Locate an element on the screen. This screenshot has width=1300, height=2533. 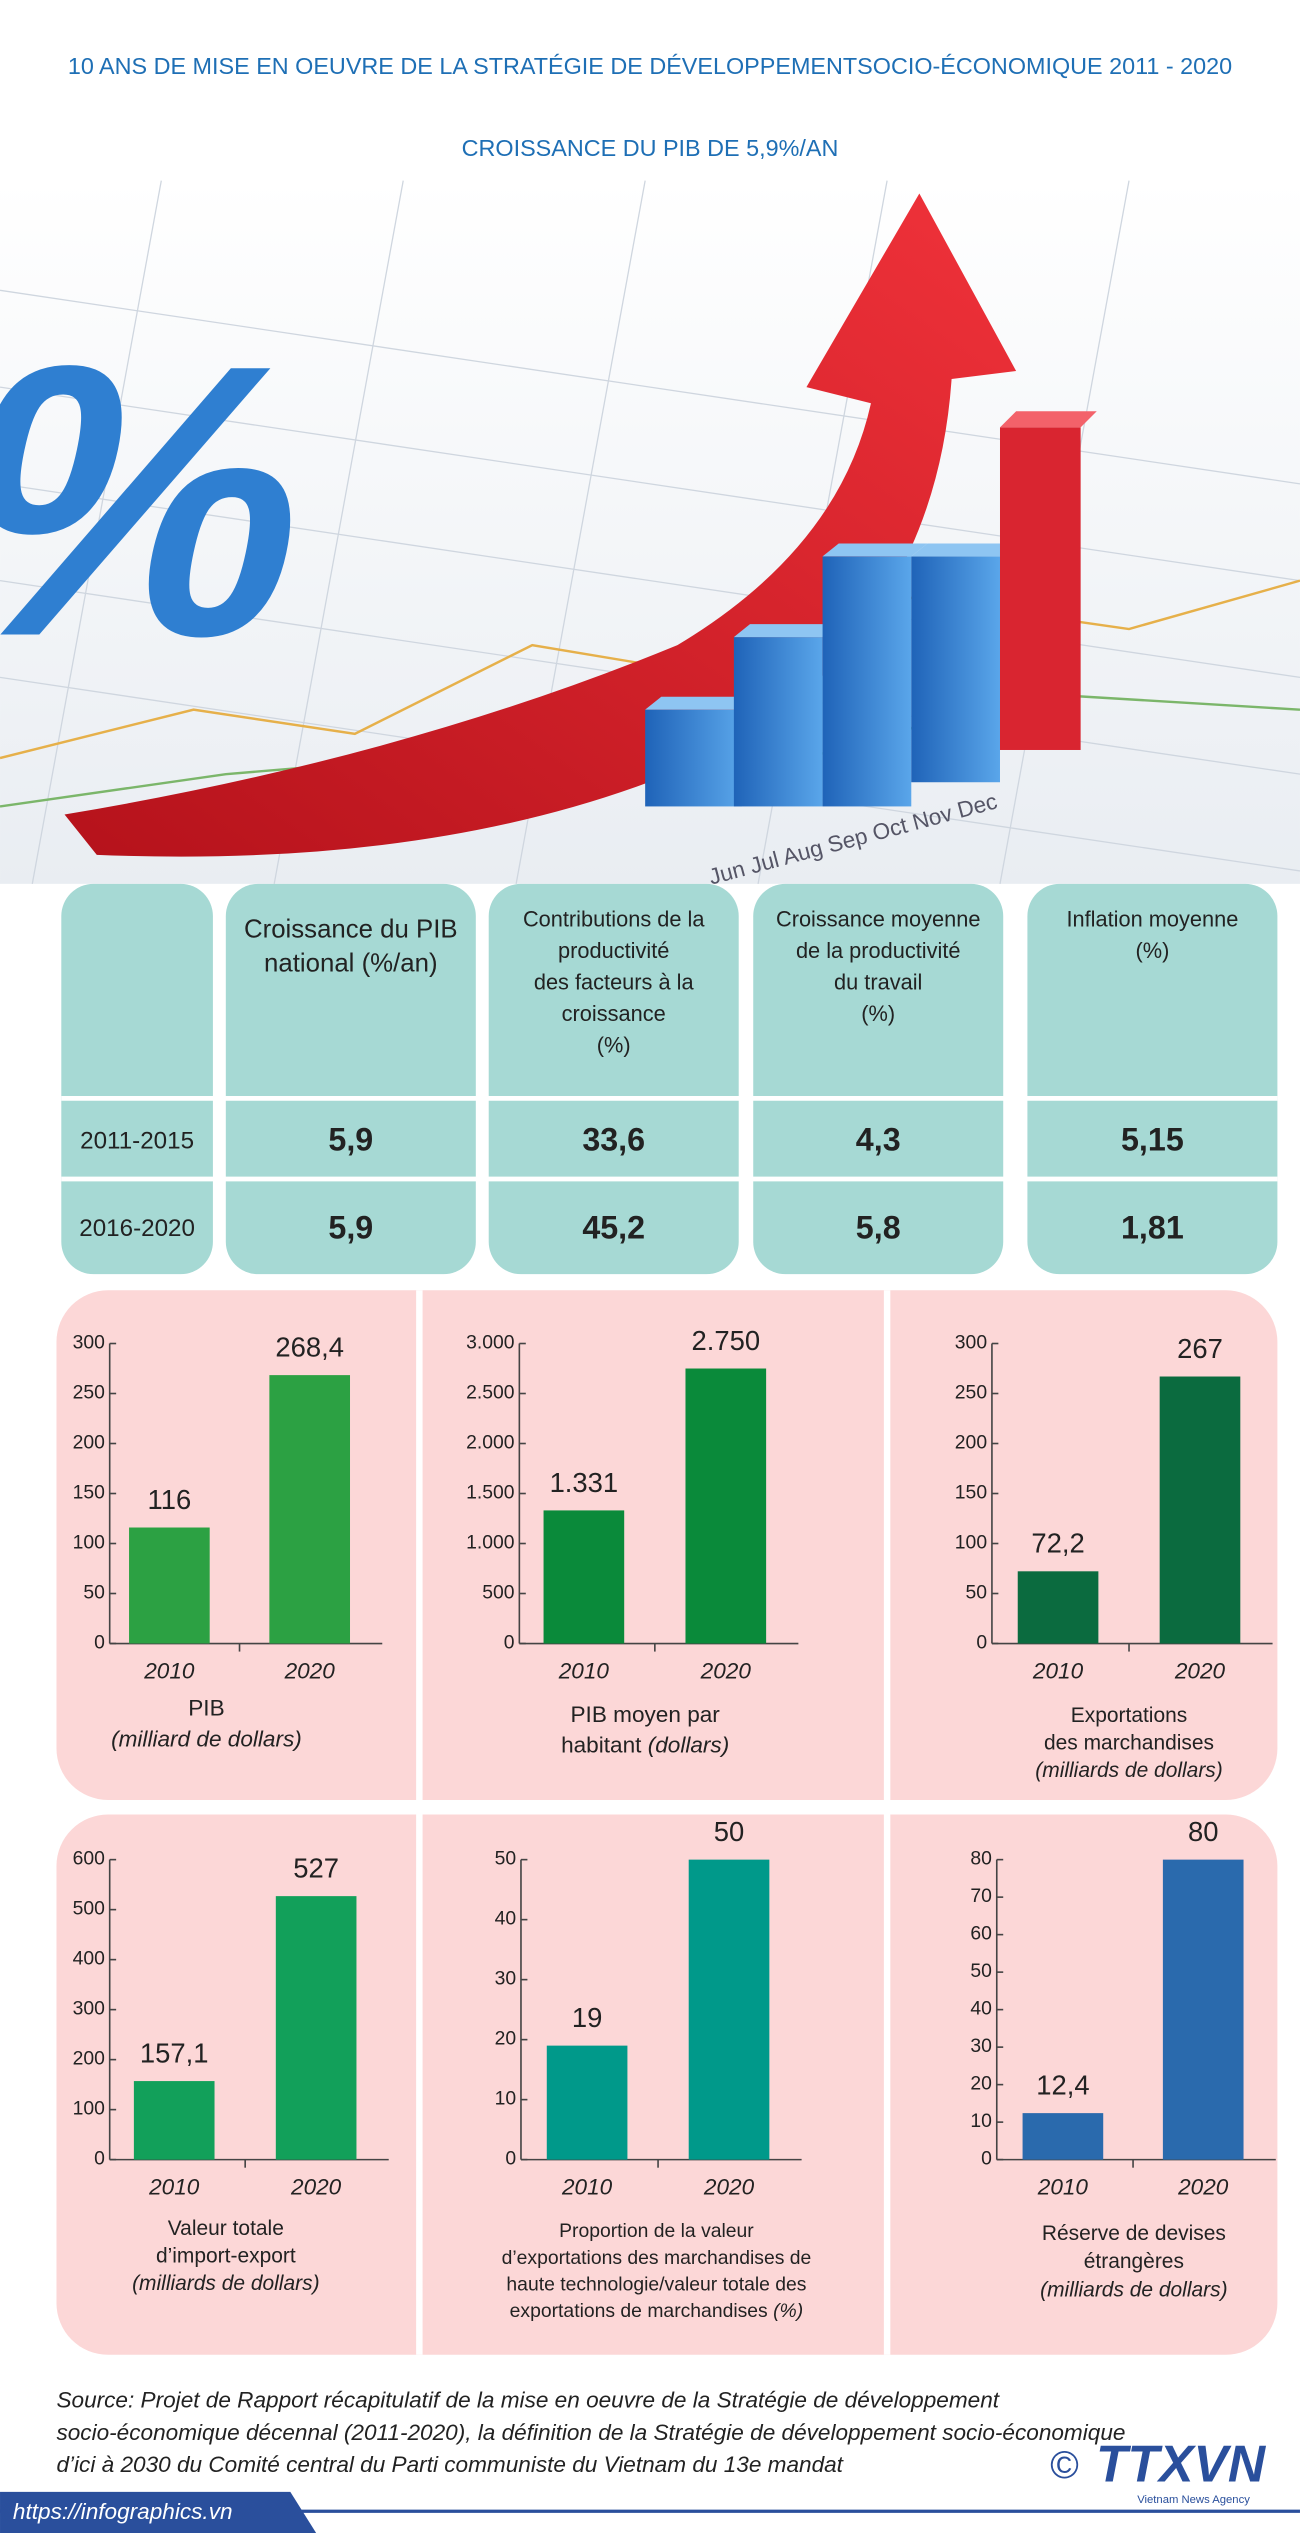
caption-part: exportations de marchandises is located at coordinates (641, 2311).